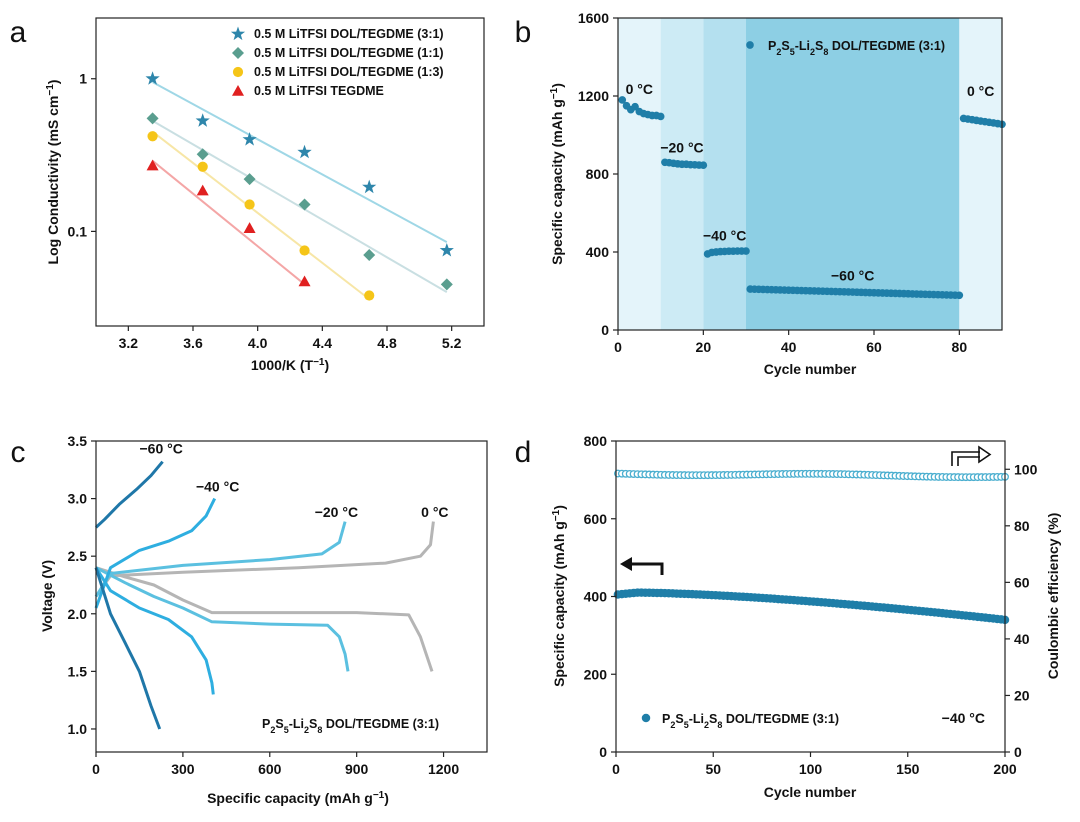 The width and height of the screenshot is (1080, 822). What do you see at coordinates (596, 441) in the screenshot?
I see `d-y-tick-label: 800` at bounding box center [596, 441].